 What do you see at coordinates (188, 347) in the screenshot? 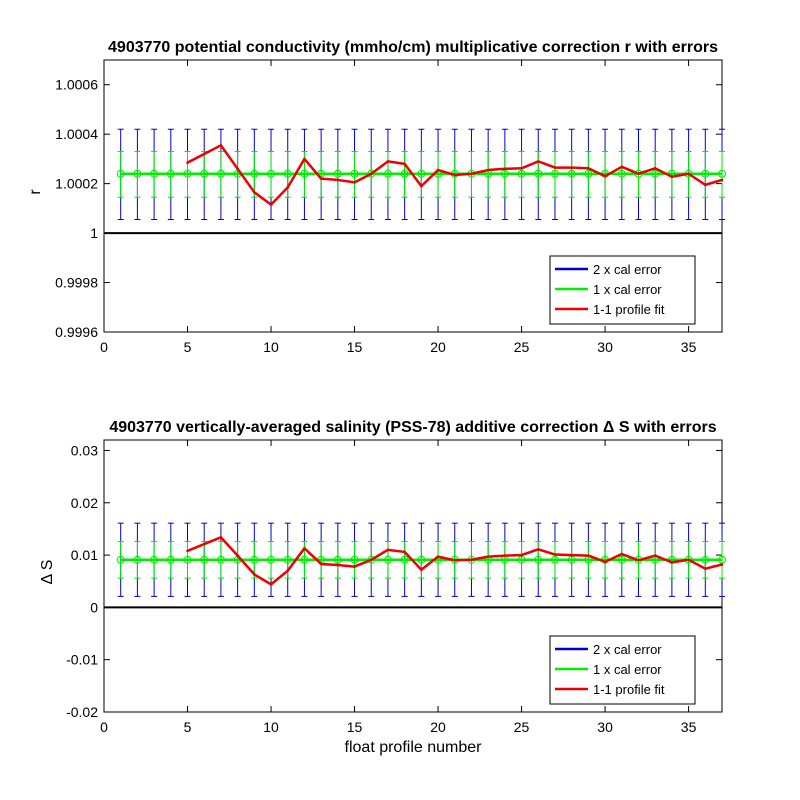
I see `x-tick-label: 5` at bounding box center [188, 347].